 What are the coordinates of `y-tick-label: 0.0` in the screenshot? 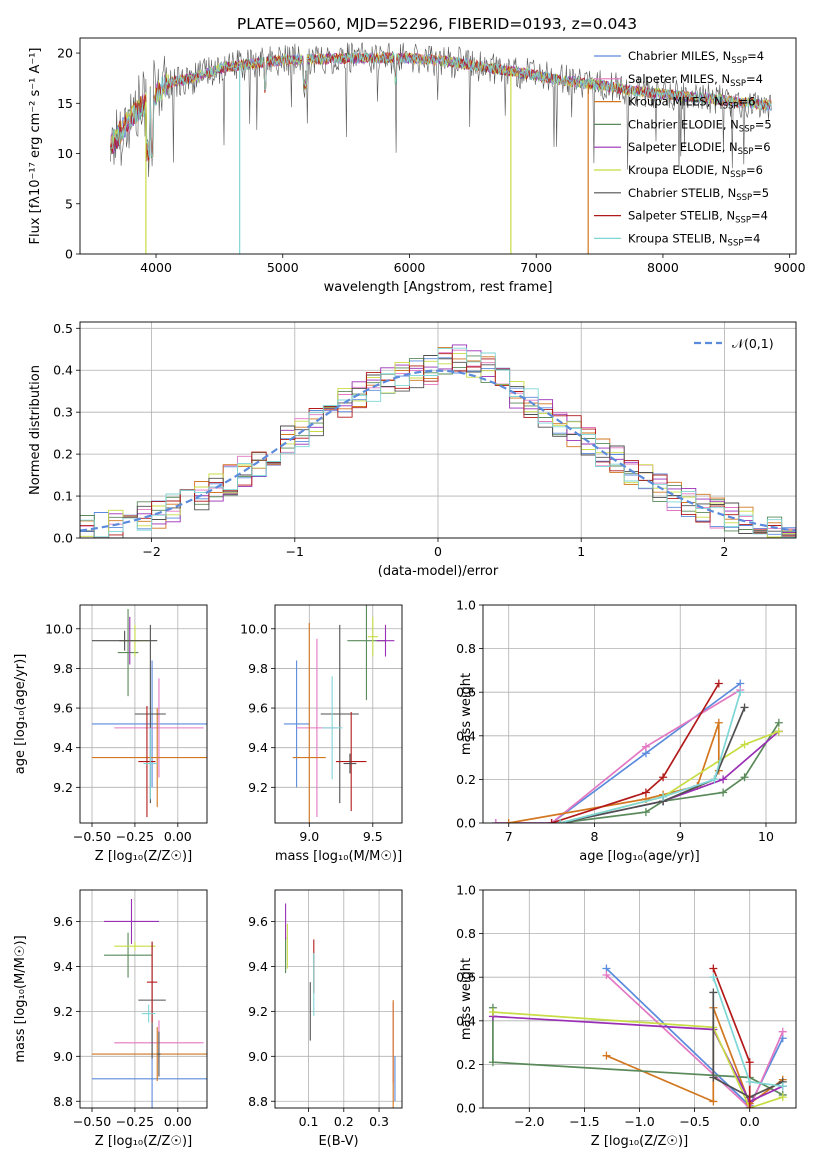 It's located at (63, 538).